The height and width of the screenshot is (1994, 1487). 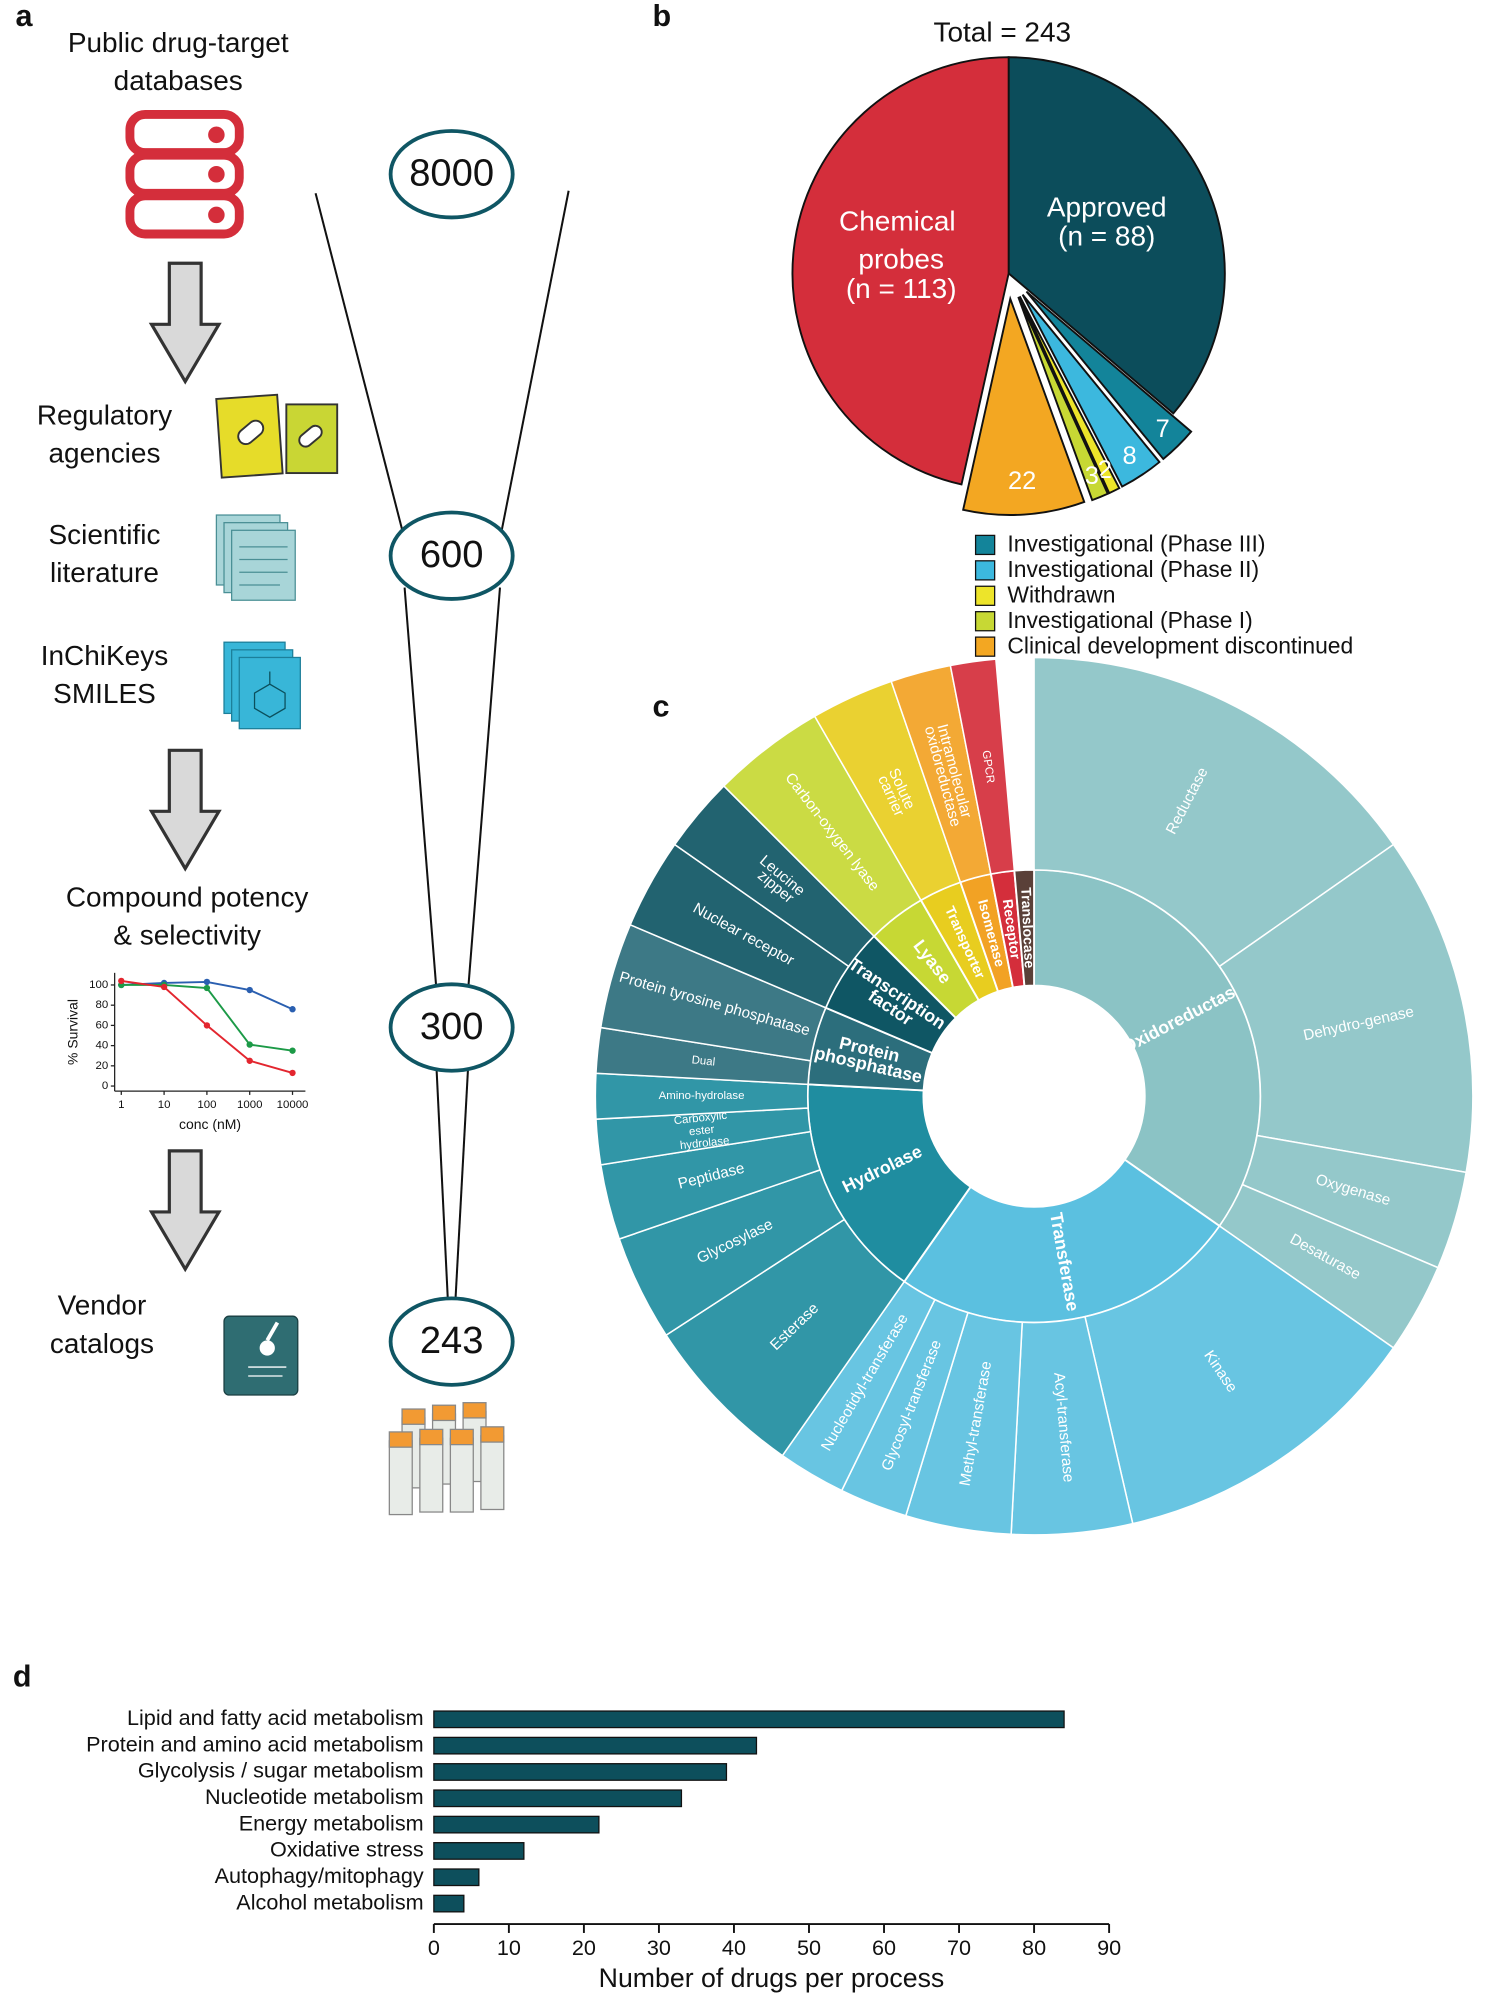 I want to click on value-label: 7, so click(x=1163, y=429).